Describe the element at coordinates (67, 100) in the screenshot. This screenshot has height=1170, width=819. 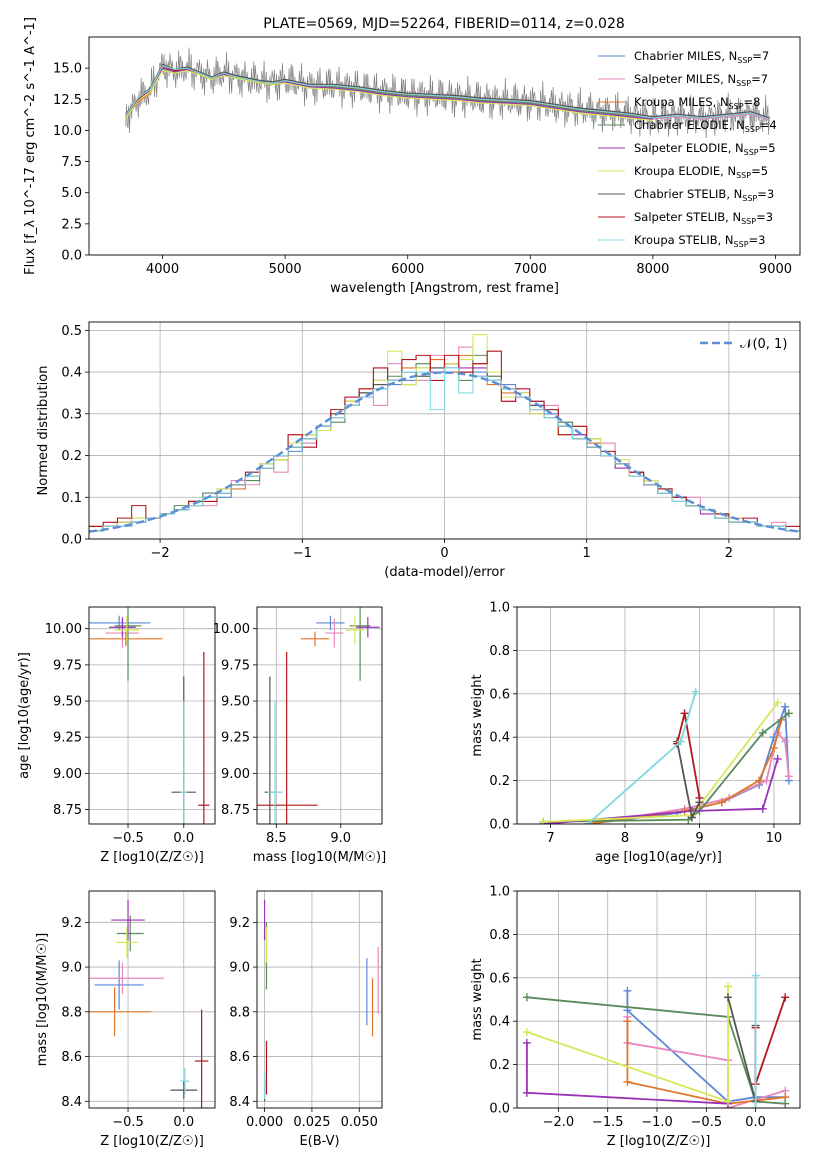
I see `y-tick-label: 12.5` at that location.